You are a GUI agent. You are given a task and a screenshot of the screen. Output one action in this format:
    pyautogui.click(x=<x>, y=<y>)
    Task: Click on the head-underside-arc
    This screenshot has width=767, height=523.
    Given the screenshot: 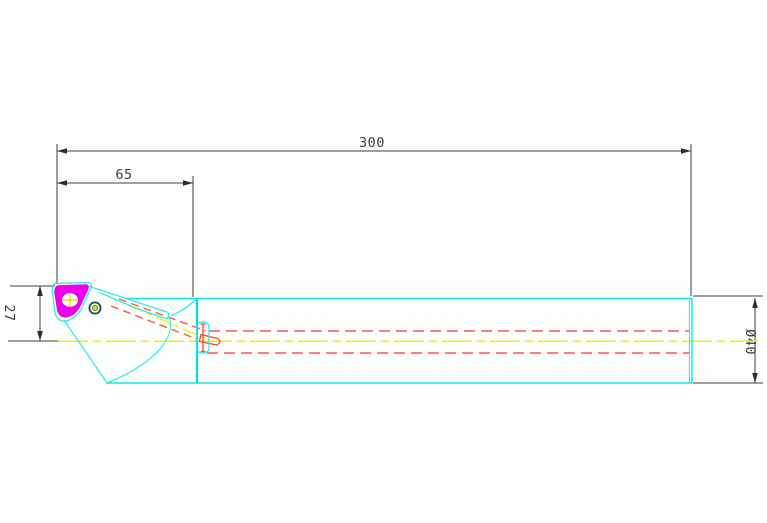 What is the action you would take?
    pyautogui.click(x=138, y=350)
    